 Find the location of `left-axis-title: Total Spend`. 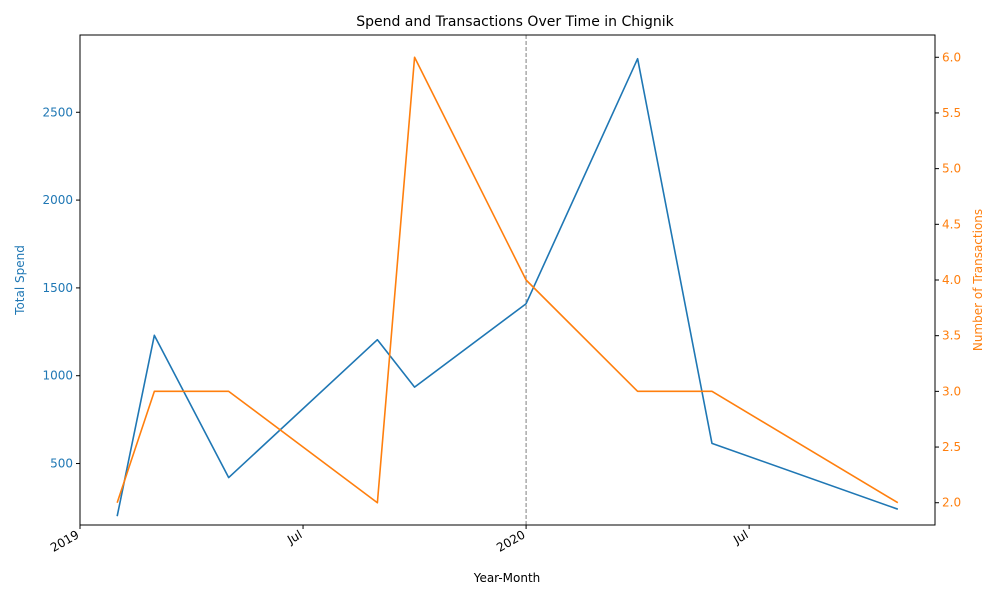

left-axis-title: Total Spend is located at coordinates (20, 280).